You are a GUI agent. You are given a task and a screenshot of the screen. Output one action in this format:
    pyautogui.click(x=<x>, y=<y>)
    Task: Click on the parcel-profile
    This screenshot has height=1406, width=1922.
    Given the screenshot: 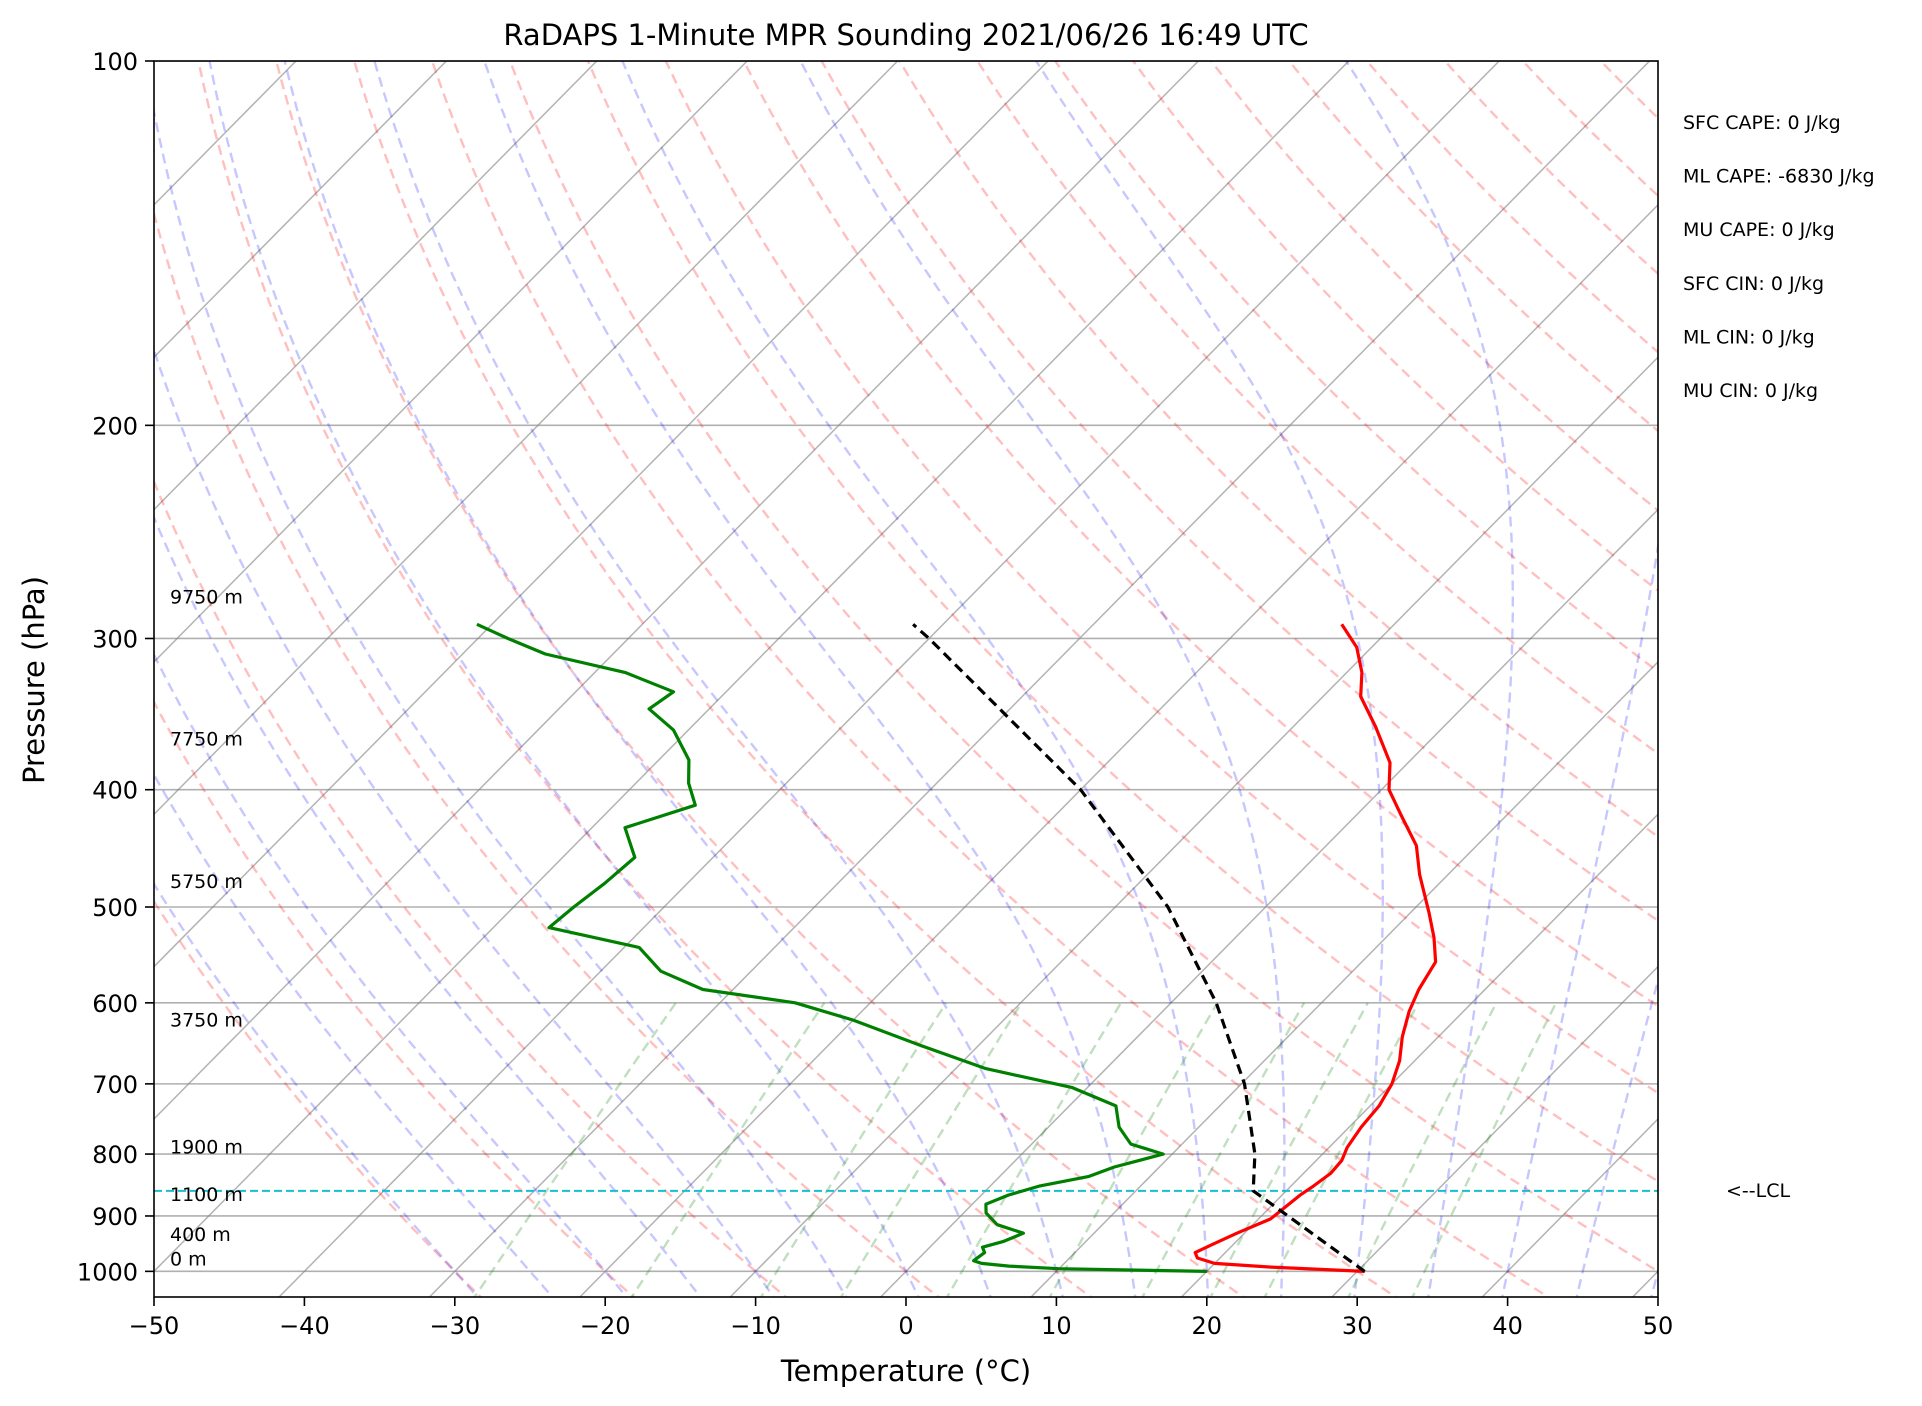 What is the action you would take?
    pyautogui.click(x=1139, y=948)
    